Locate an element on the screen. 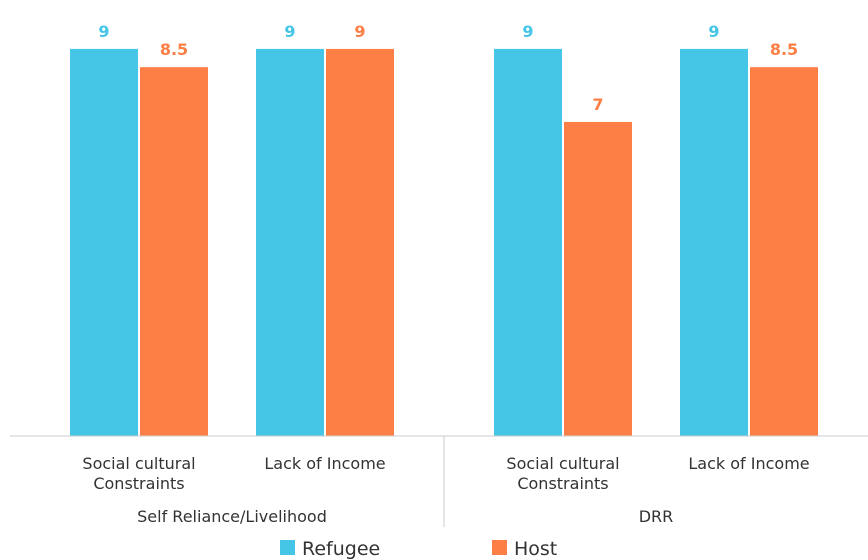  group-label: DRR is located at coordinates (656, 516).